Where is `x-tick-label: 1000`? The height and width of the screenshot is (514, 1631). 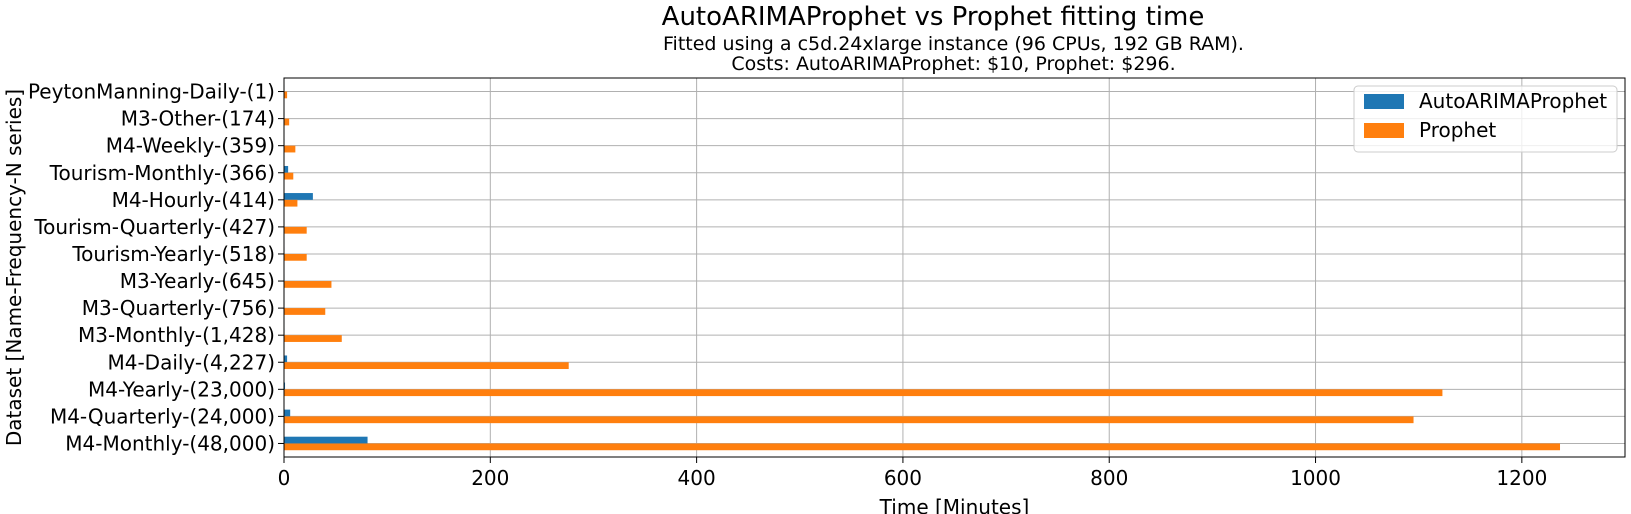
x-tick-label: 1000 is located at coordinates (1315, 478).